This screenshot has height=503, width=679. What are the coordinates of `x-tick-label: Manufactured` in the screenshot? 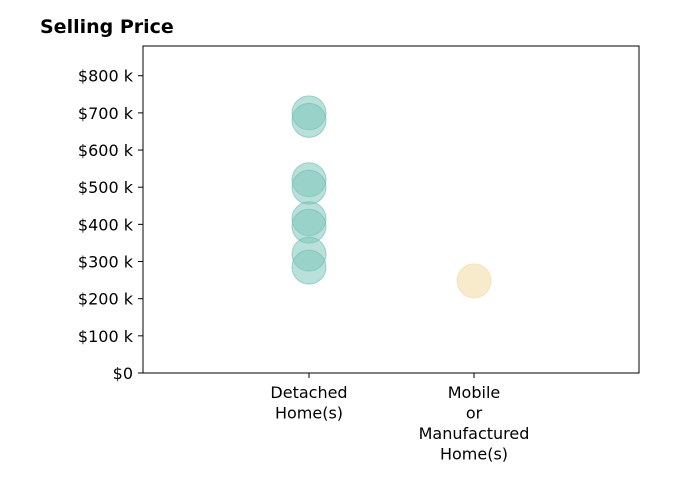 It's located at (474, 433).